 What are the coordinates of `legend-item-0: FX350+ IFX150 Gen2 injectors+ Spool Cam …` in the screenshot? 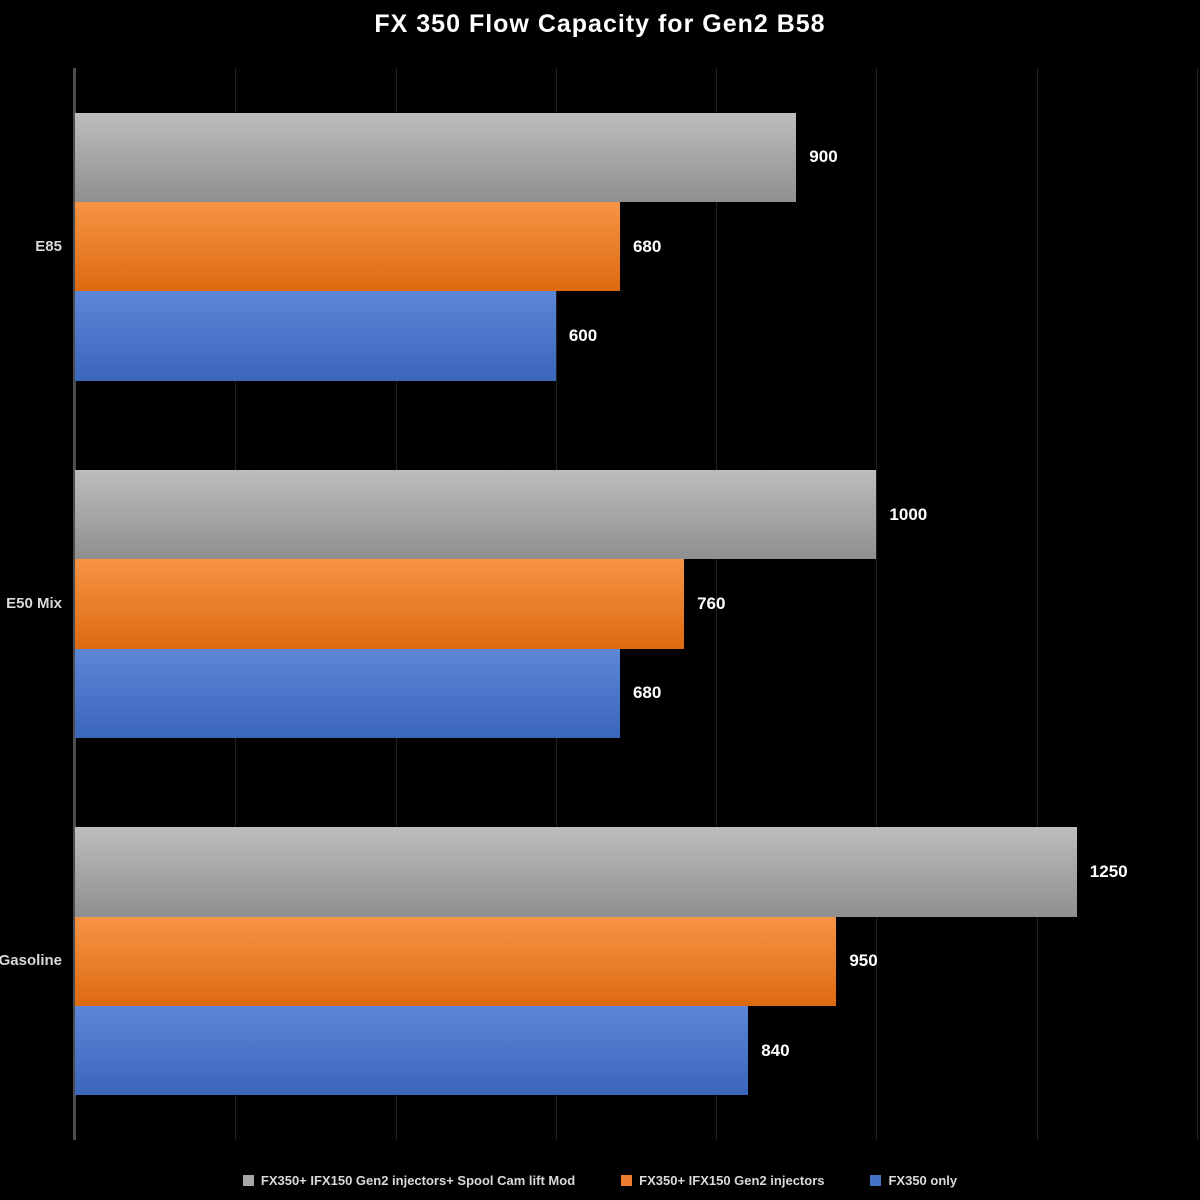 It's located at (409, 1180).